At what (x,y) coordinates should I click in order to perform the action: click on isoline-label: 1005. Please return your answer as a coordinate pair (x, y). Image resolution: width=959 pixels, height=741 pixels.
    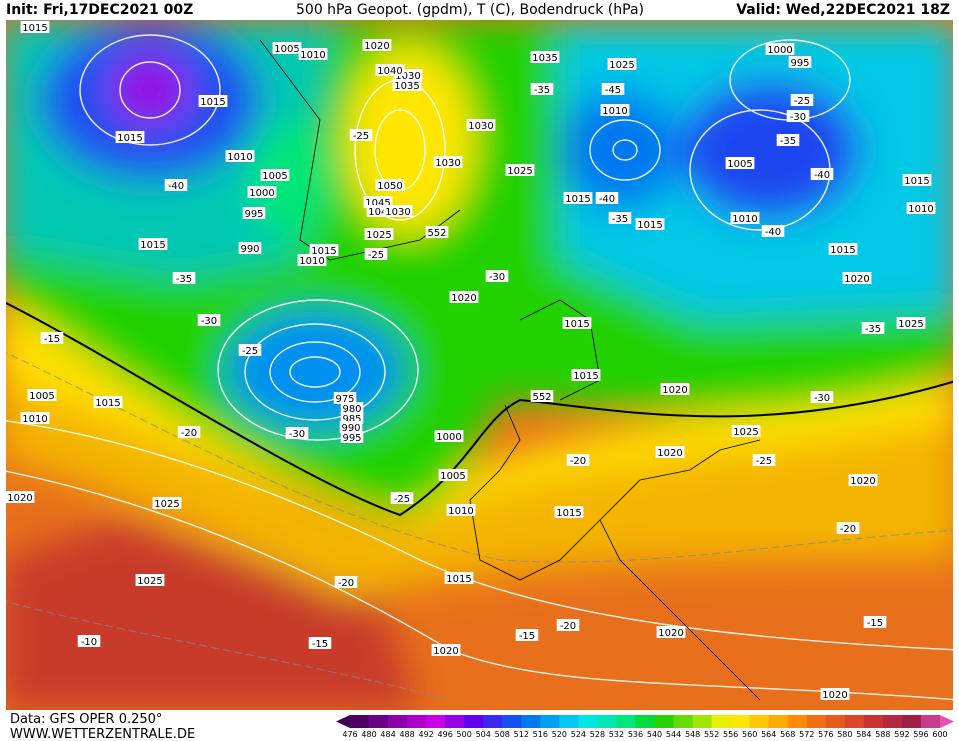
    Looking at the image, I should click on (739, 164).